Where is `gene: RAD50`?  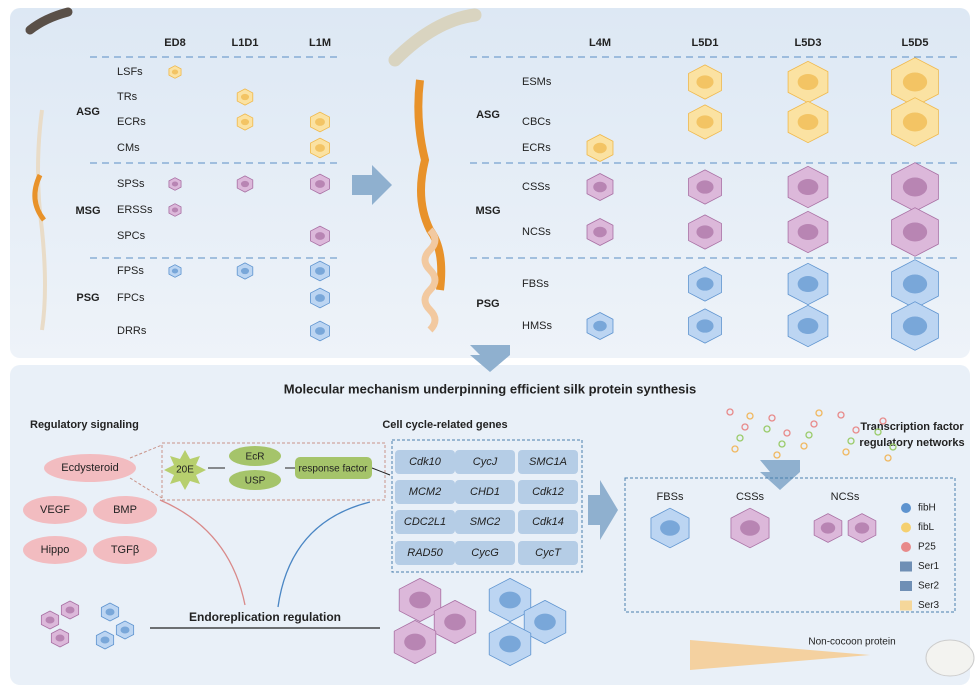 gene: RAD50 is located at coordinates (425, 553).